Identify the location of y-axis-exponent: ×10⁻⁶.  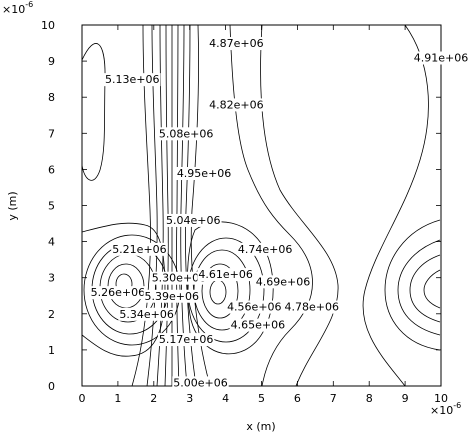
(17, 8).